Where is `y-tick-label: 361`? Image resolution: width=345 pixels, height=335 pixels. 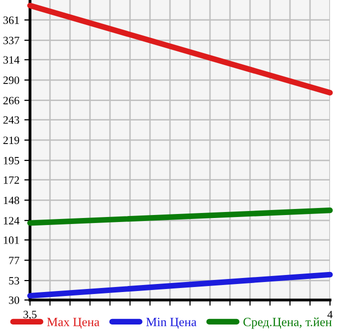
y-tick-label: 361 is located at coordinates (11, 20).